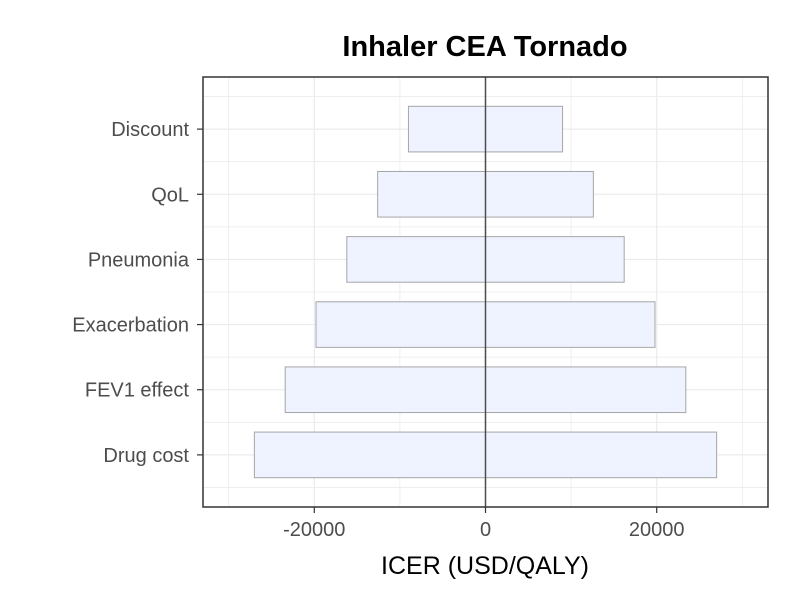 Image resolution: width=800 pixels, height=600 pixels. Describe the element at coordinates (170, 195) in the screenshot. I see `y-tick-label: QoL` at that location.